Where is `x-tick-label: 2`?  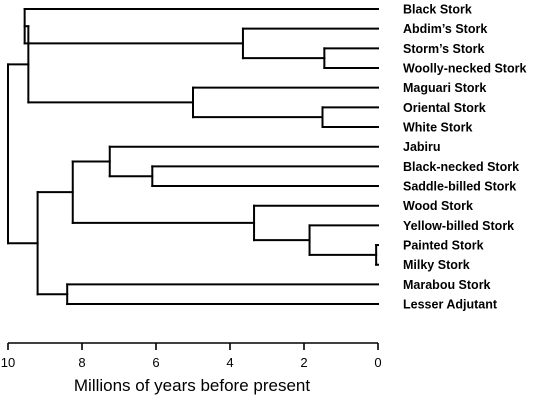 x-tick-label: 2 is located at coordinates (303, 362).